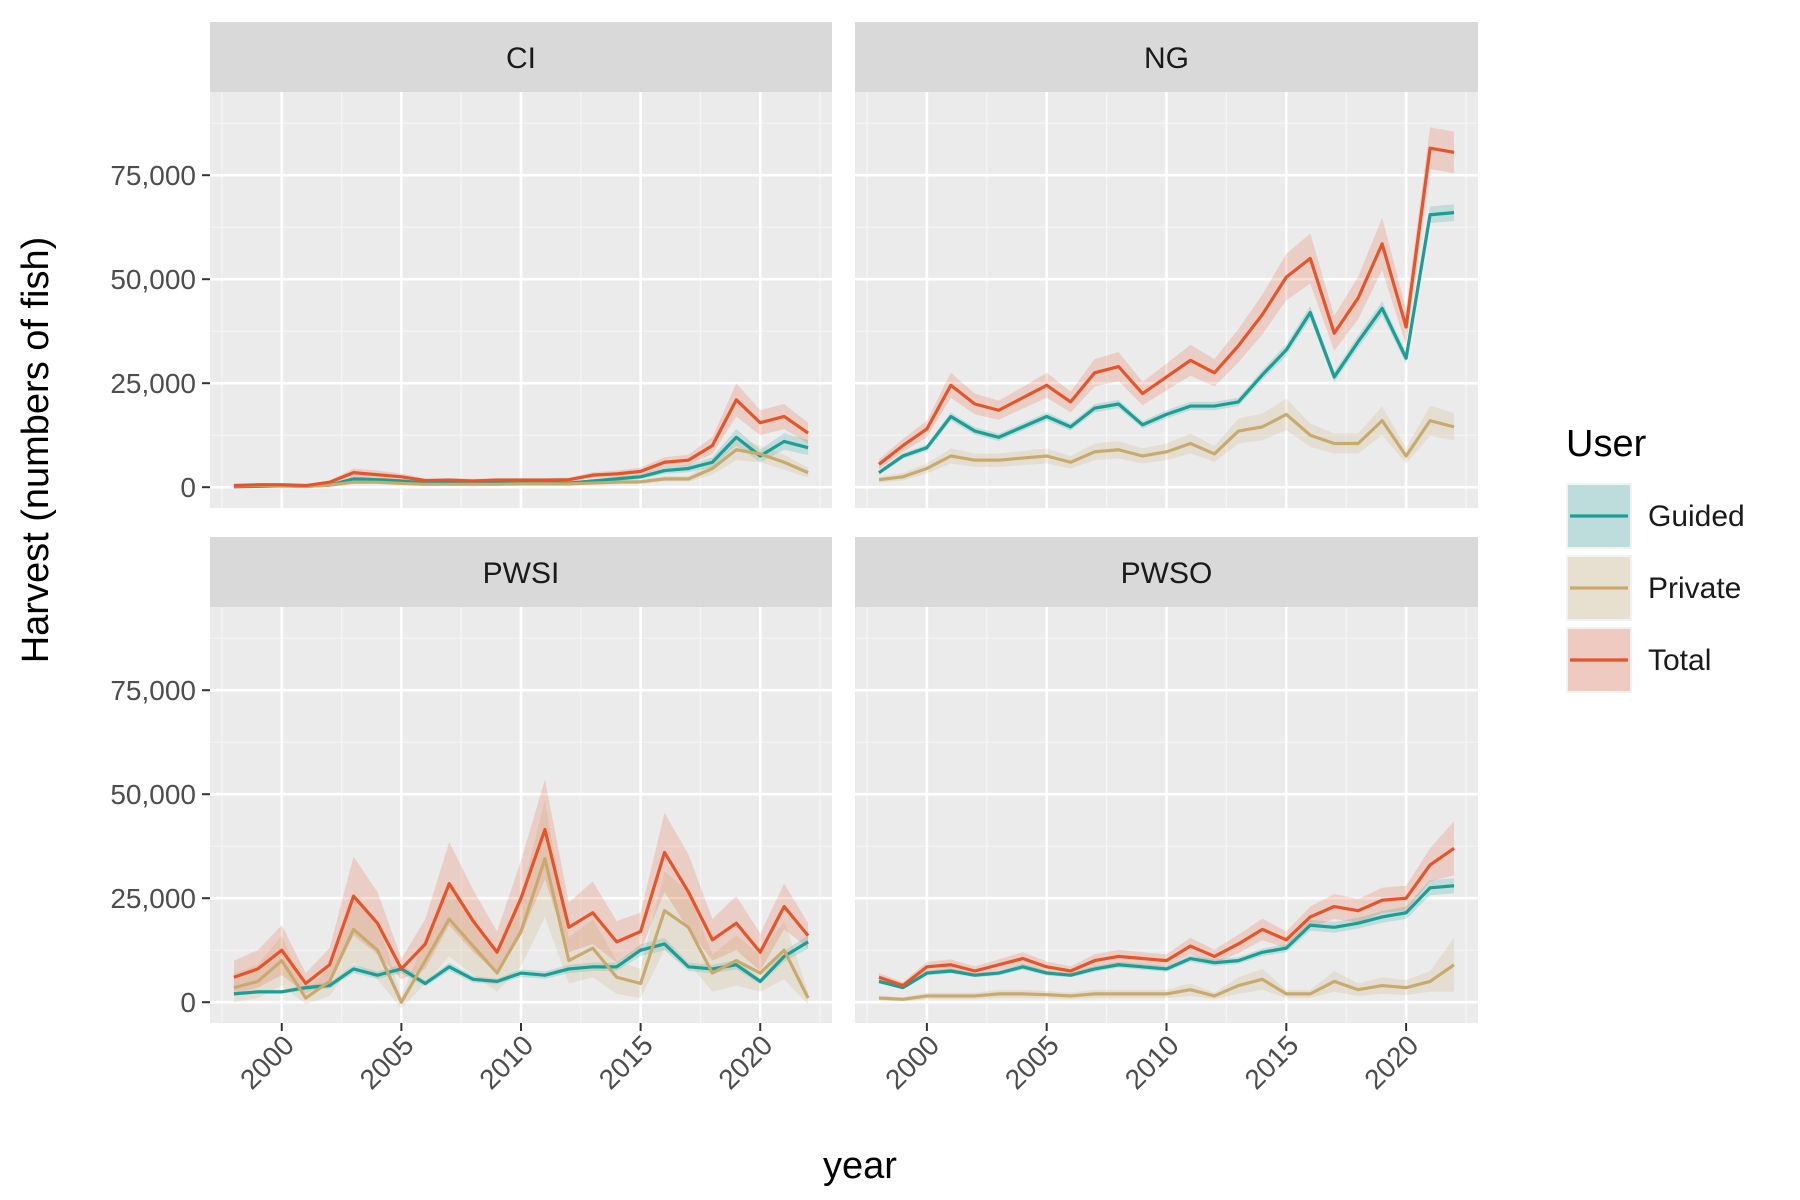  What do you see at coordinates (1606, 444) in the screenshot?
I see `legend-title: User` at bounding box center [1606, 444].